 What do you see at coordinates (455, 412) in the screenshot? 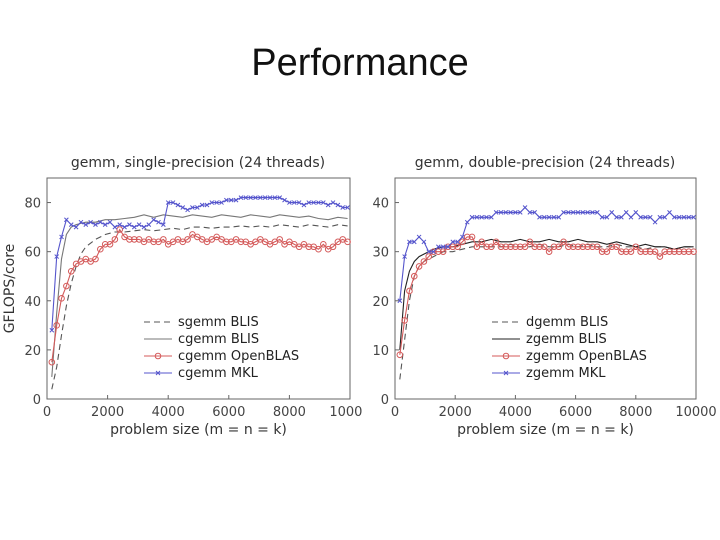
I see `x-tick-label: 2000` at bounding box center [455, 412].